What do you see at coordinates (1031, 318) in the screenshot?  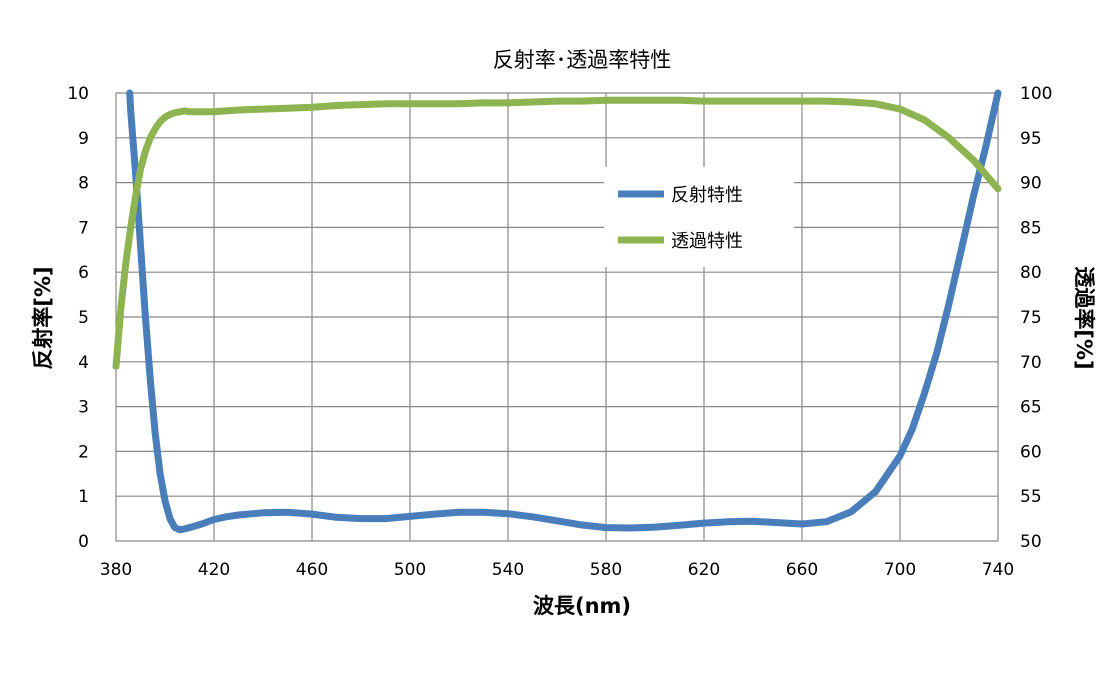 I see `right-y-tick-5: 75` at bounding box center [1031, 318].